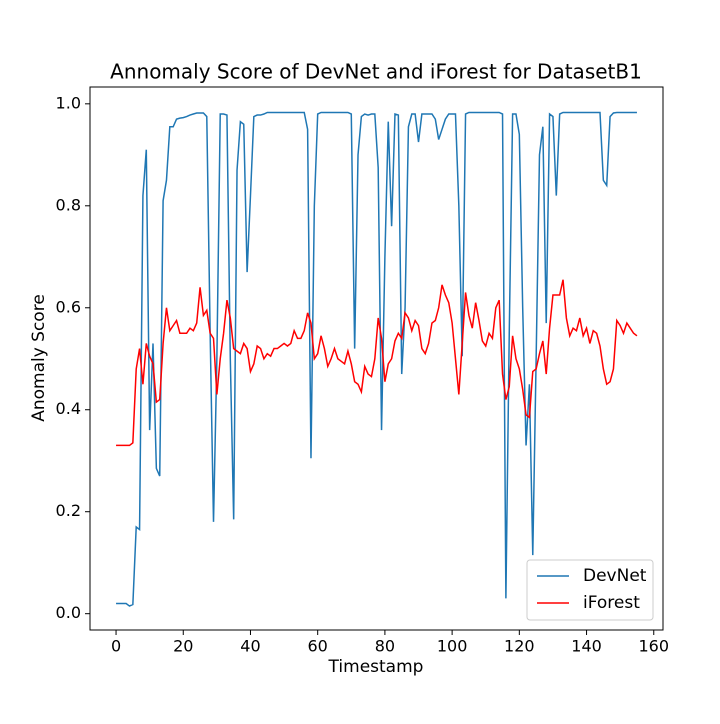 This screenshot has width=720, height=724. I want to click on y-tick-label: 0.0, so click(68, 612).